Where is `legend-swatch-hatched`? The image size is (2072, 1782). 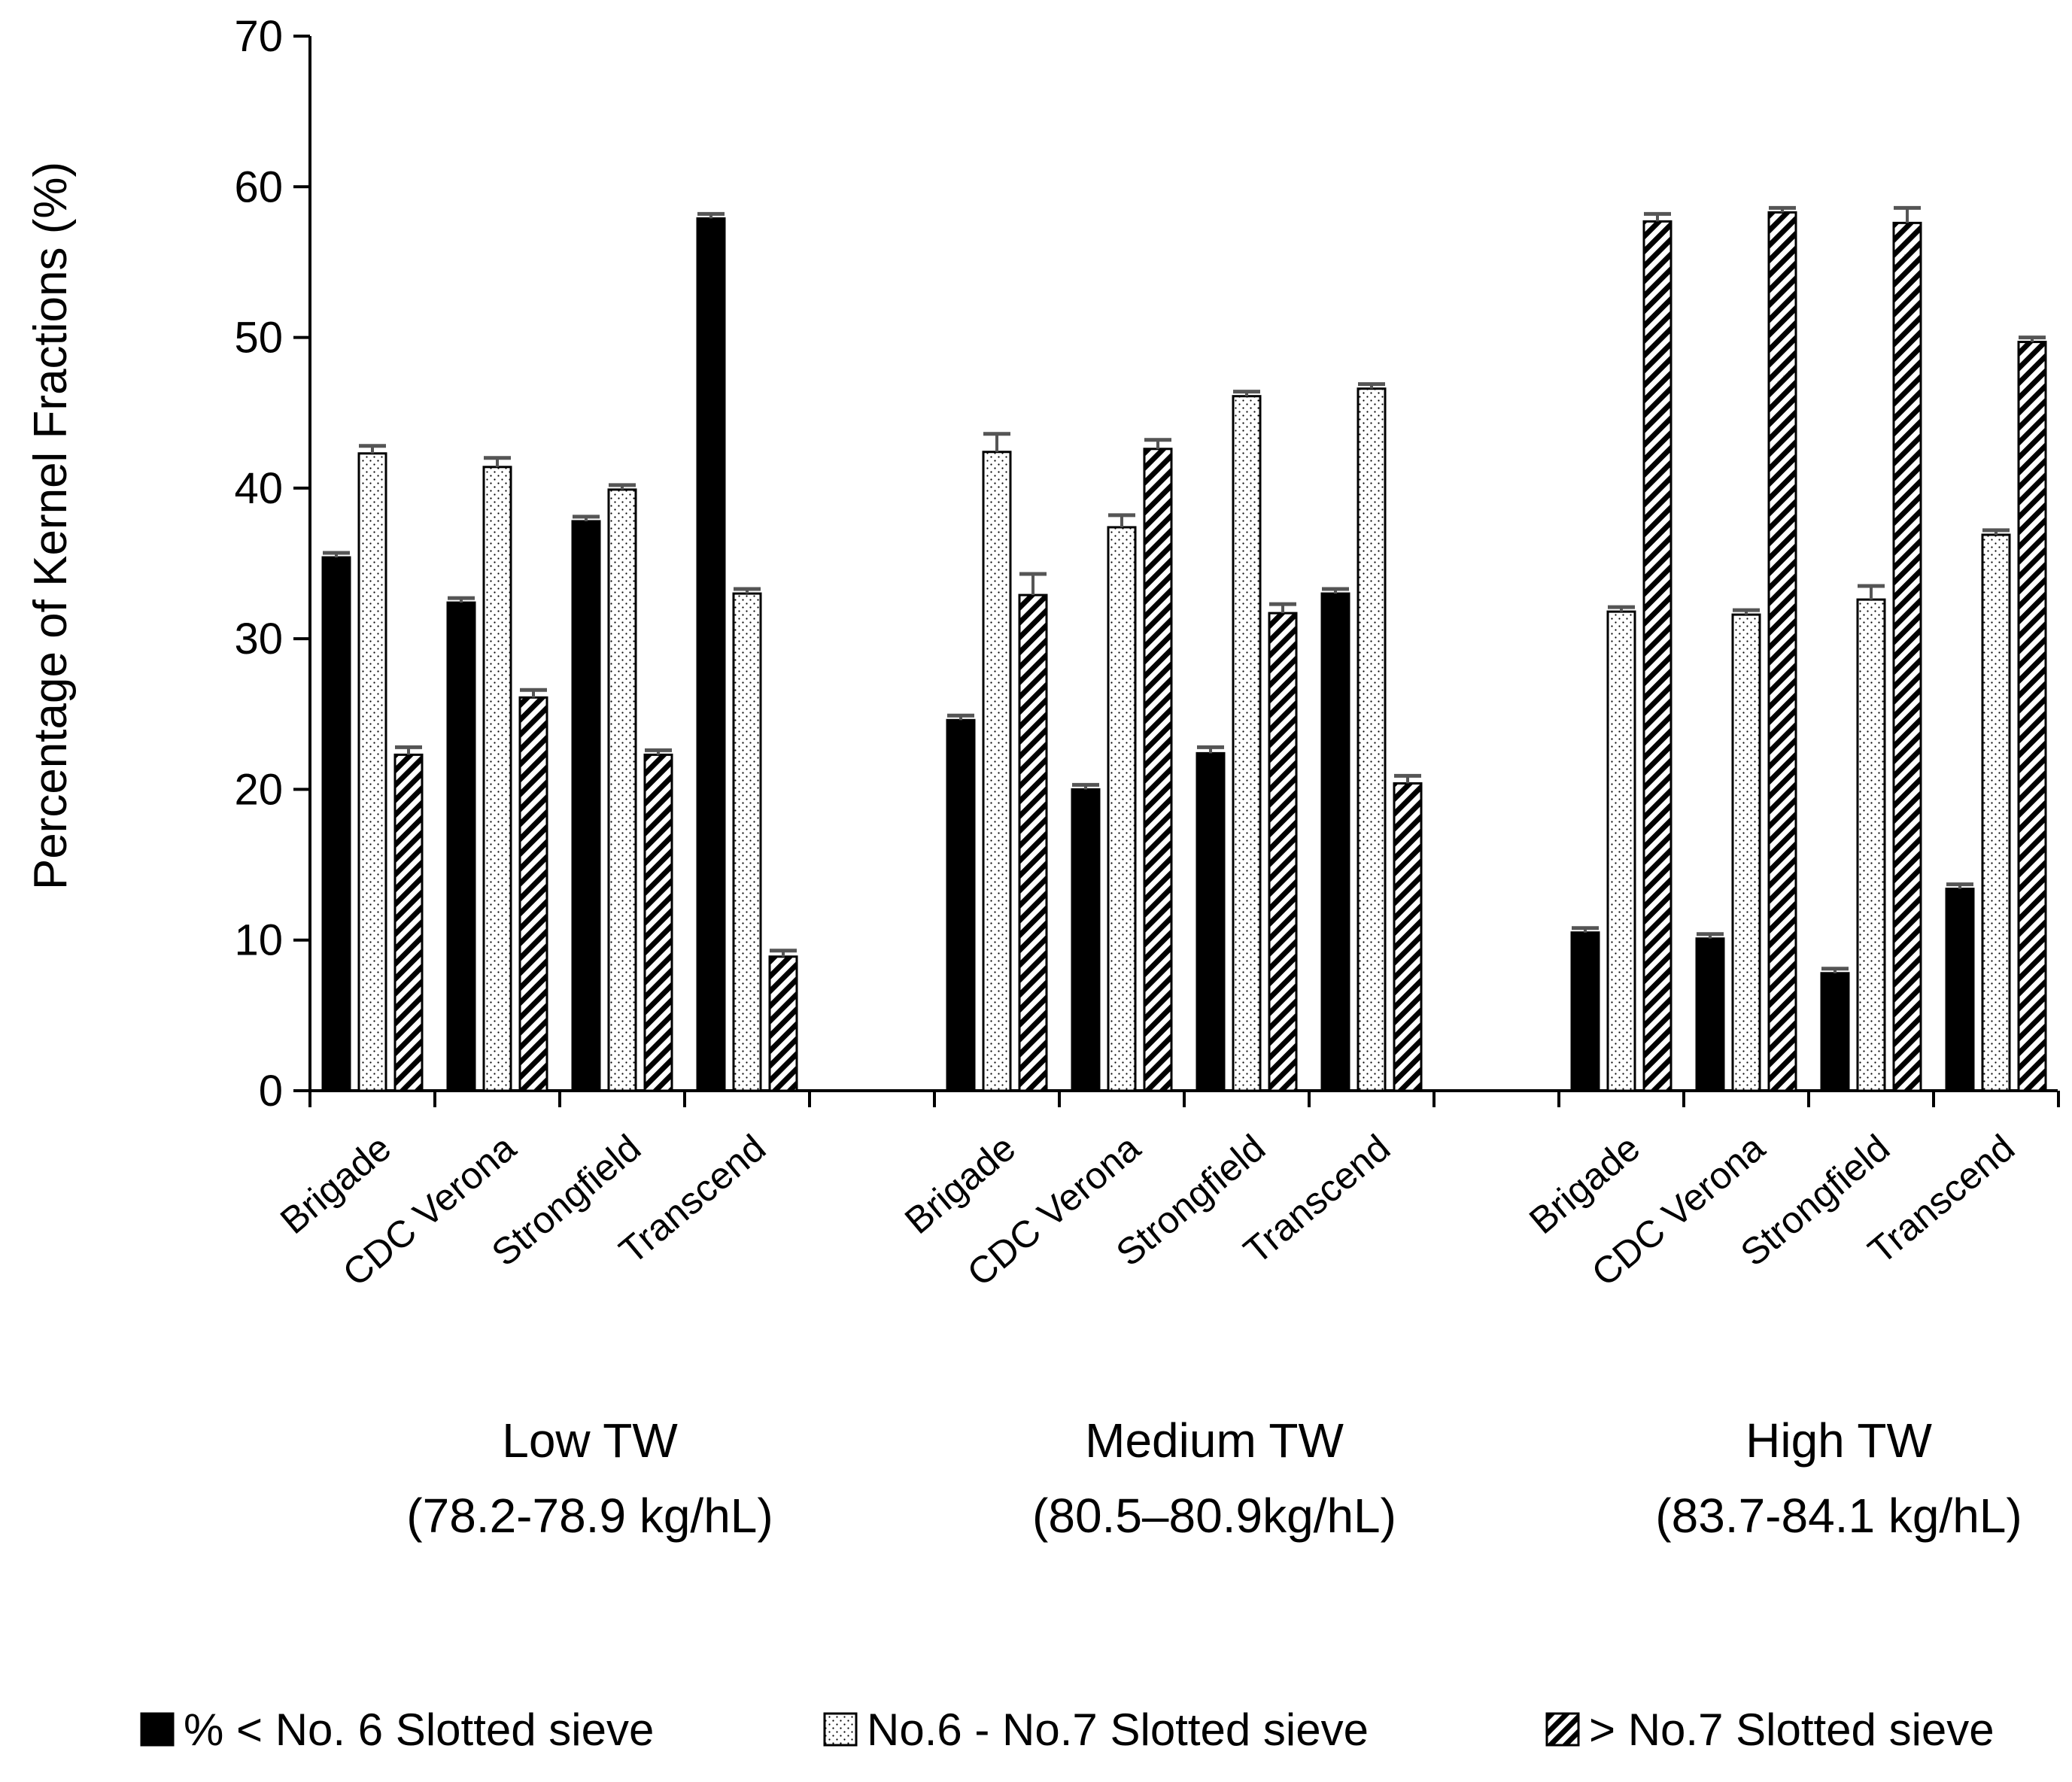
legend-swatch-hatched is located at coordinates (1562, 1729).